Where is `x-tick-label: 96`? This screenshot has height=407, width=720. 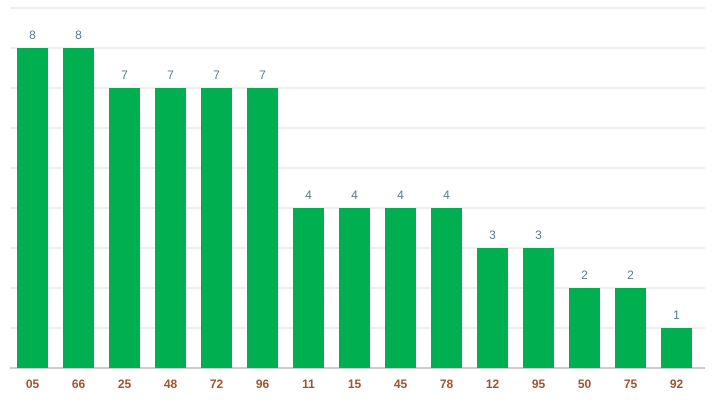
x-tick-label: 96 is located at coordinates (263, 384).